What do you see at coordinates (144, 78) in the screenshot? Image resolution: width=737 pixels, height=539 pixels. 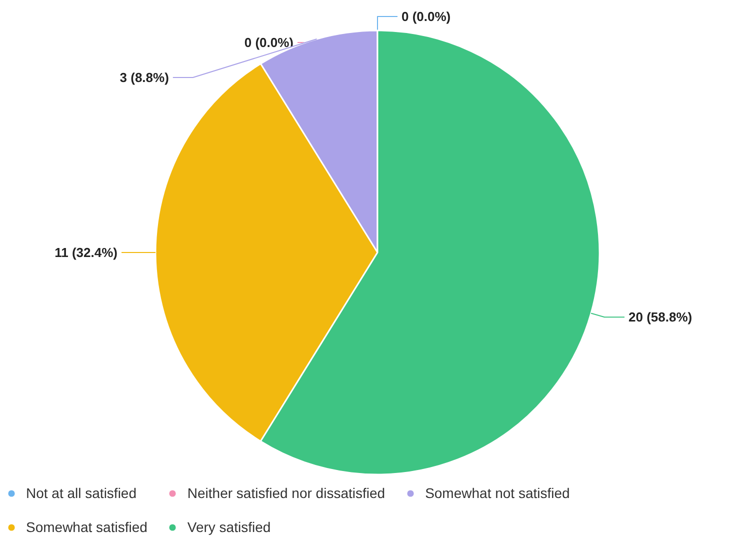 I see `data-label: 3 (8.8%)` at bounding box center [144, 78].